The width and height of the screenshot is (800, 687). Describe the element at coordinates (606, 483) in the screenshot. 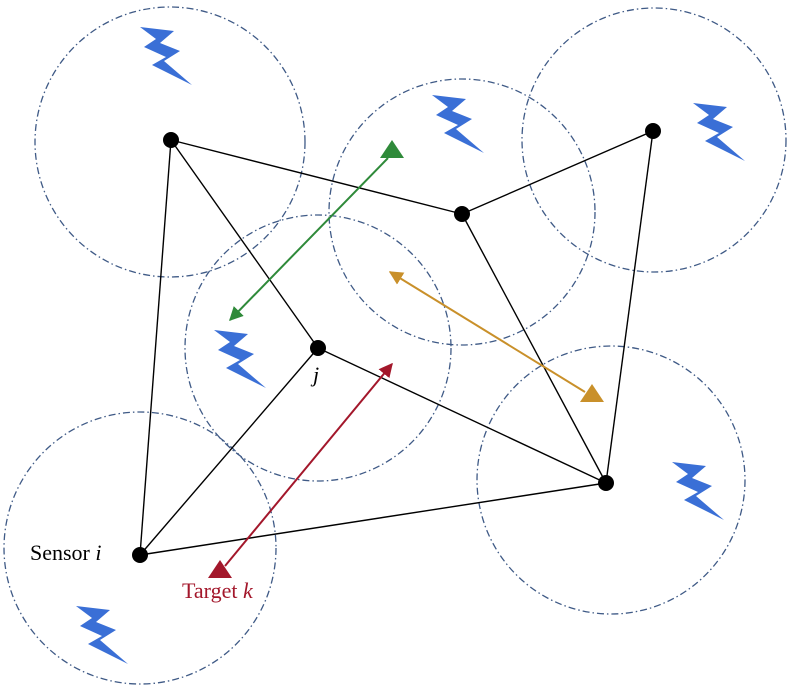

I see `node-bottom-right` at that location.